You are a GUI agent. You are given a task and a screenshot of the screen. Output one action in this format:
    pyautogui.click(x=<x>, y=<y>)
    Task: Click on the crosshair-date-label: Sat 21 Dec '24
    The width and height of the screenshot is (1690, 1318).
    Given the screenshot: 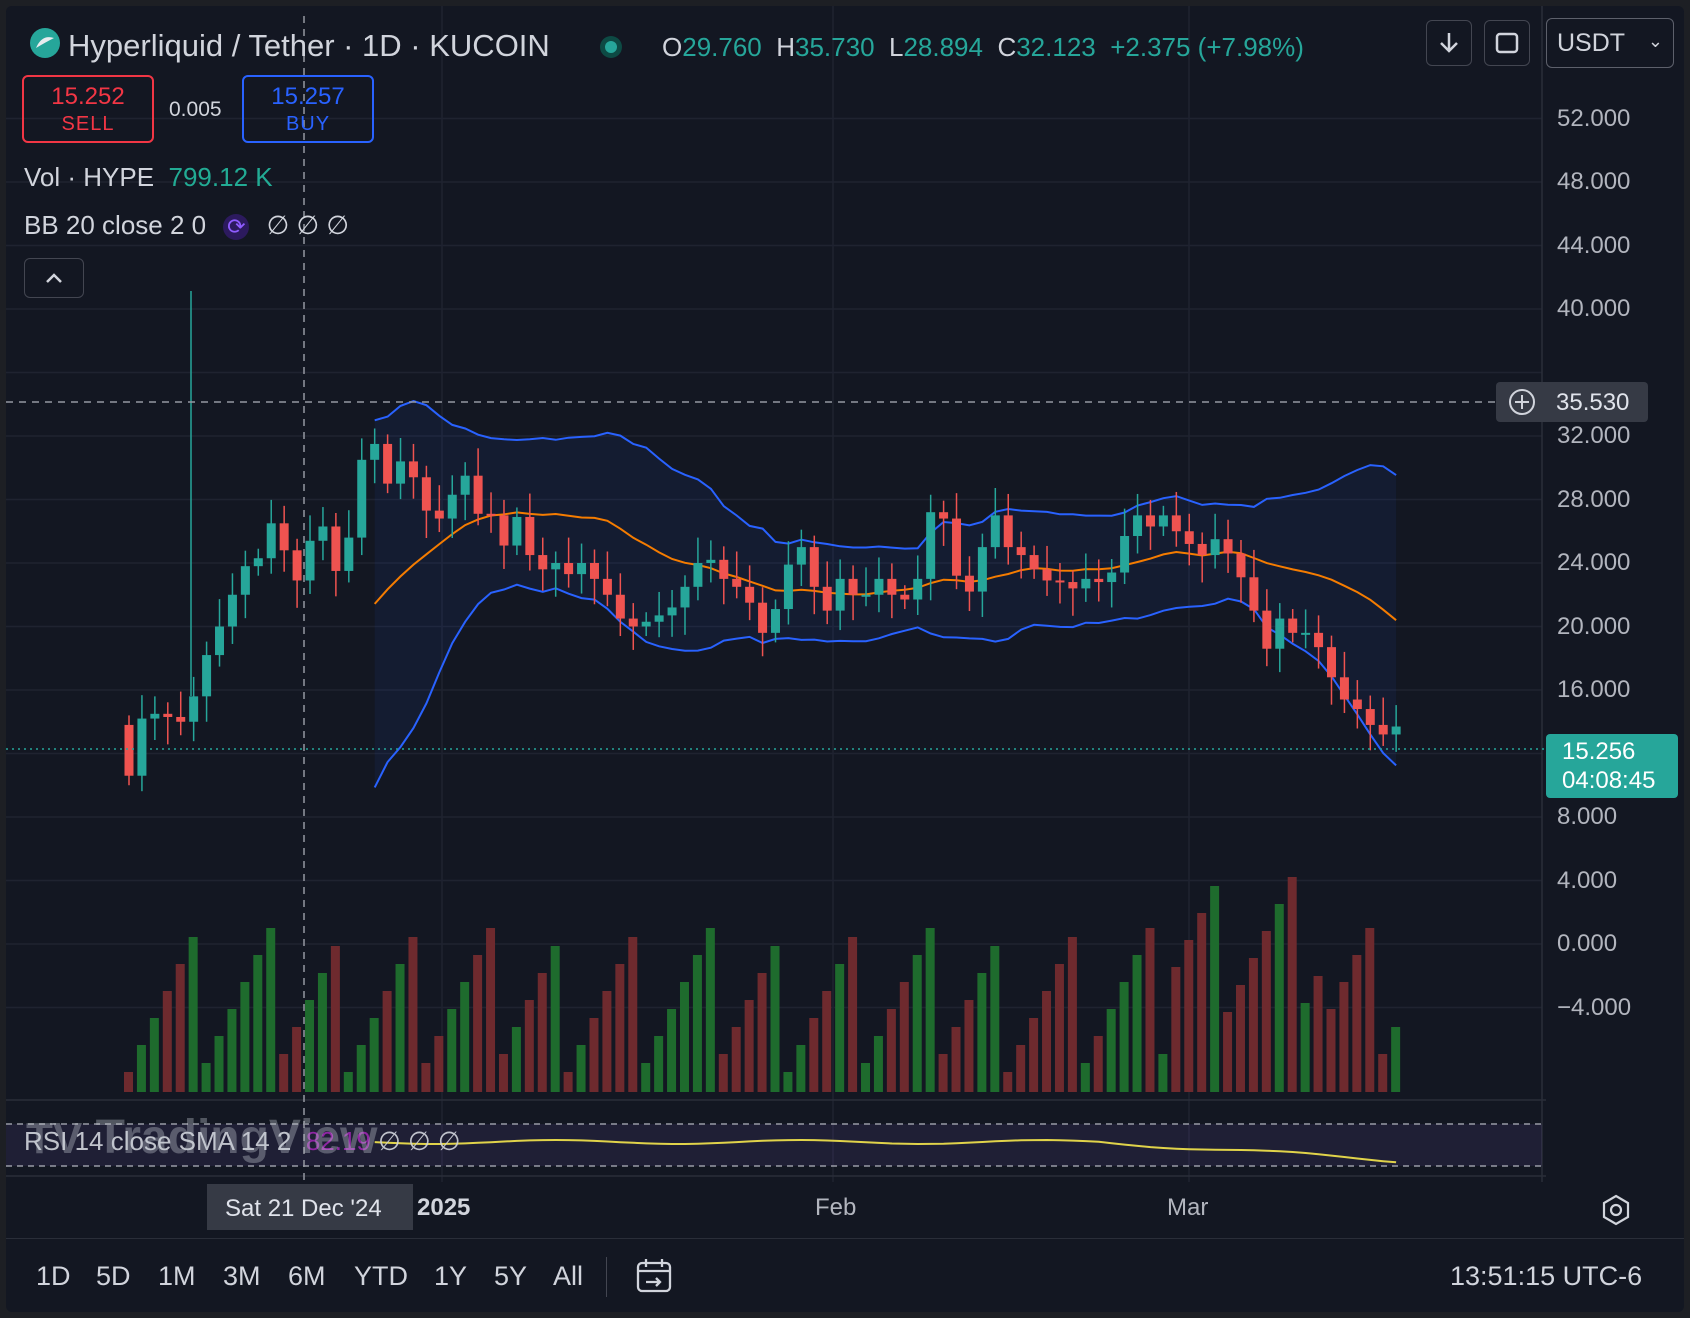 What is the action you would take?
    pyautogui.click(x=310, y=1207)
    